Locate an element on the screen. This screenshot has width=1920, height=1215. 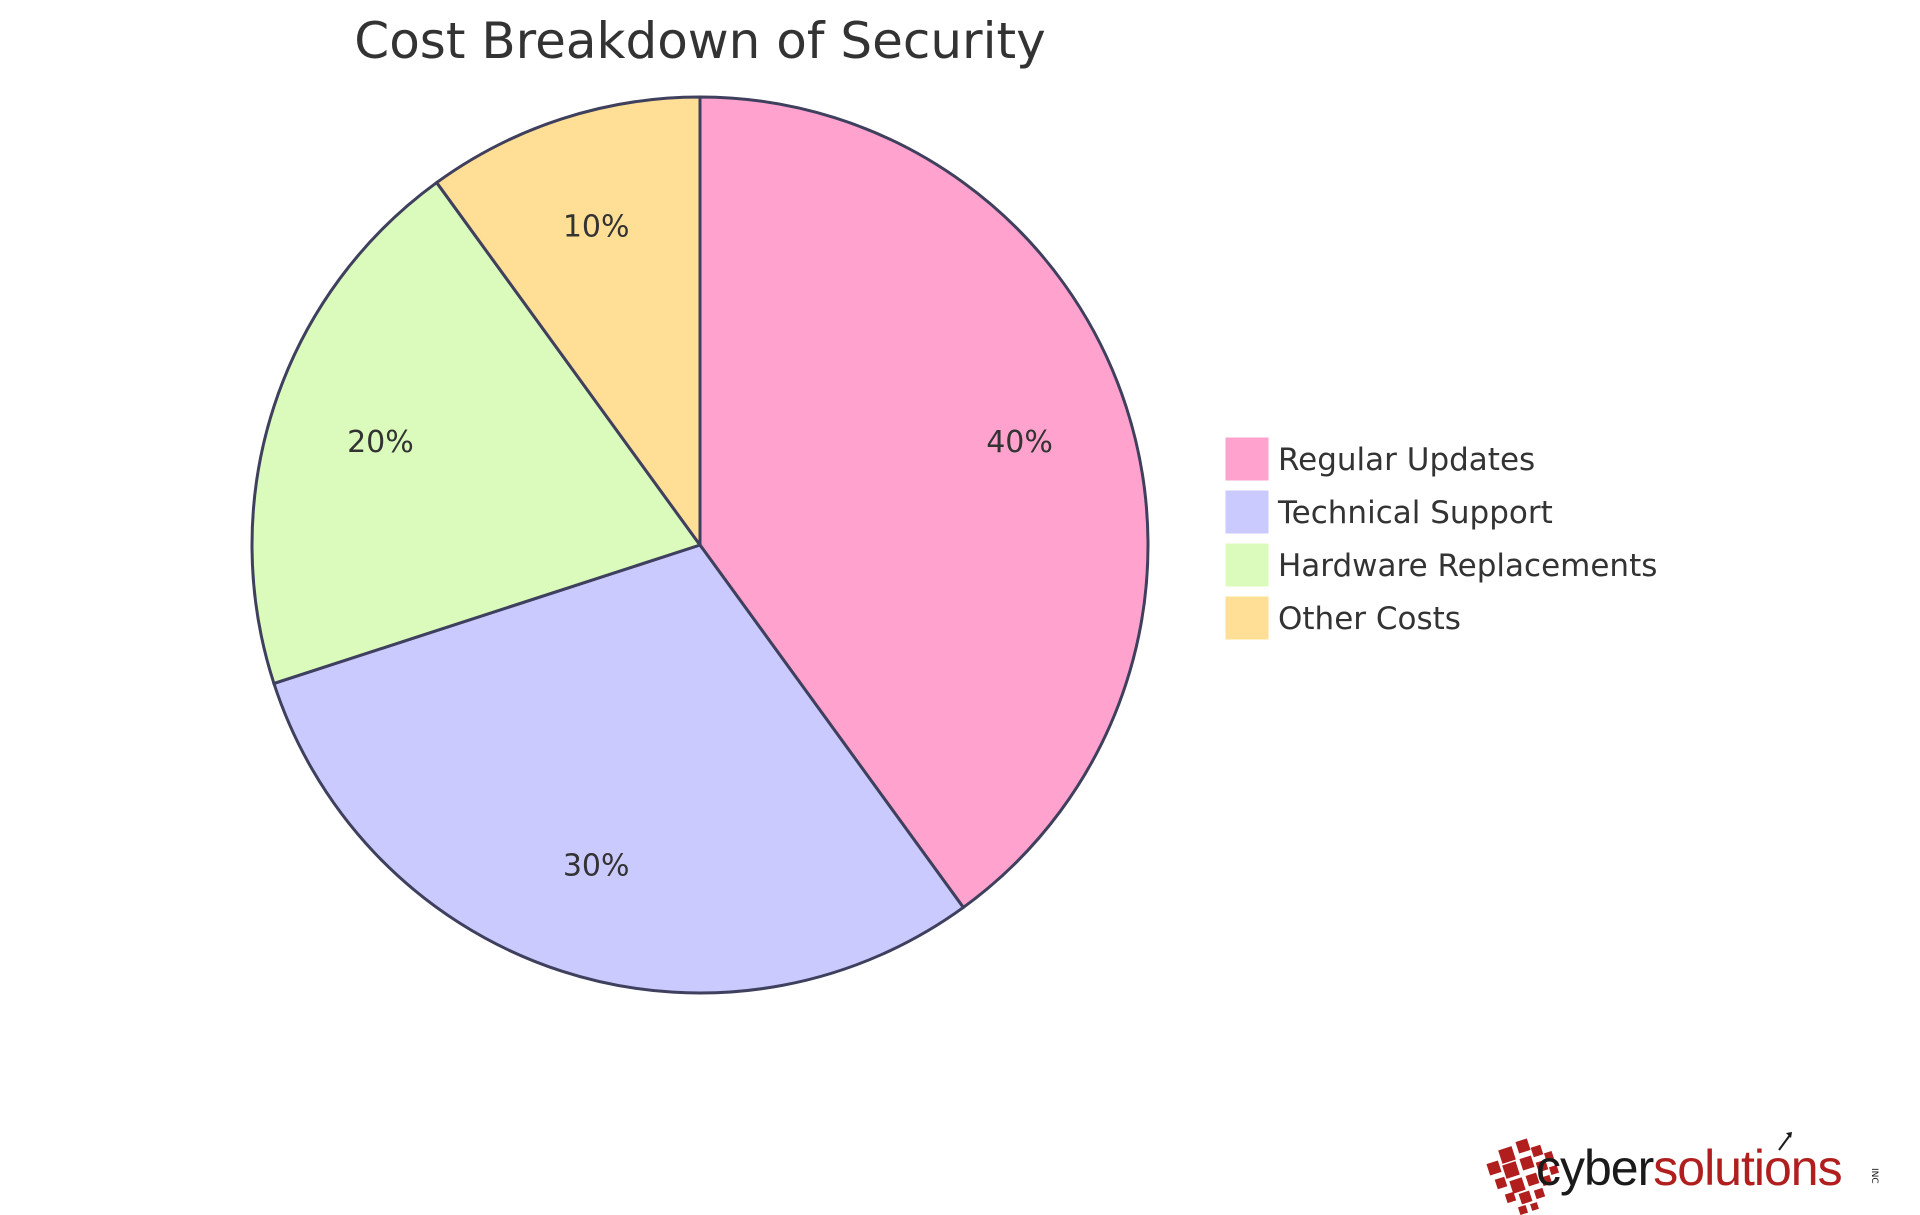
legend-swatch-hardware-replacements is located at coordinates (1247, 565).